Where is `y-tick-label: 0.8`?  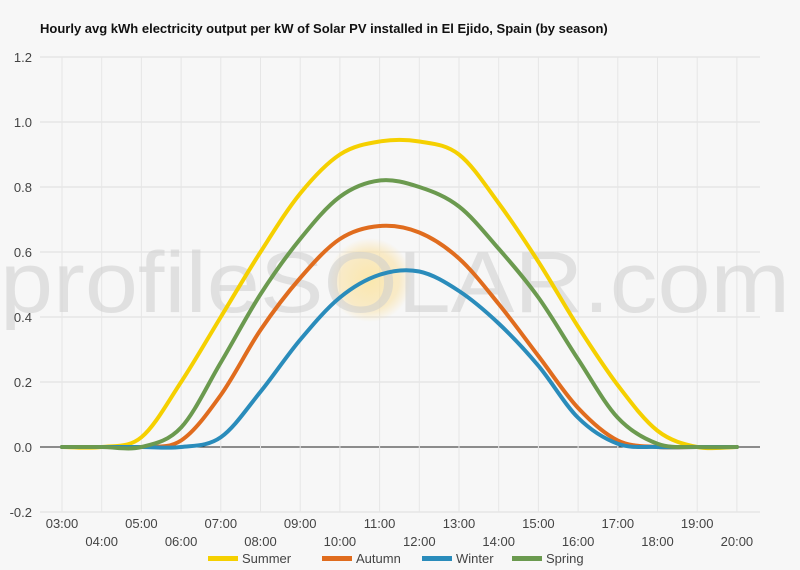
y-tick-label: 0.8 is located at coordinates (23, 187).